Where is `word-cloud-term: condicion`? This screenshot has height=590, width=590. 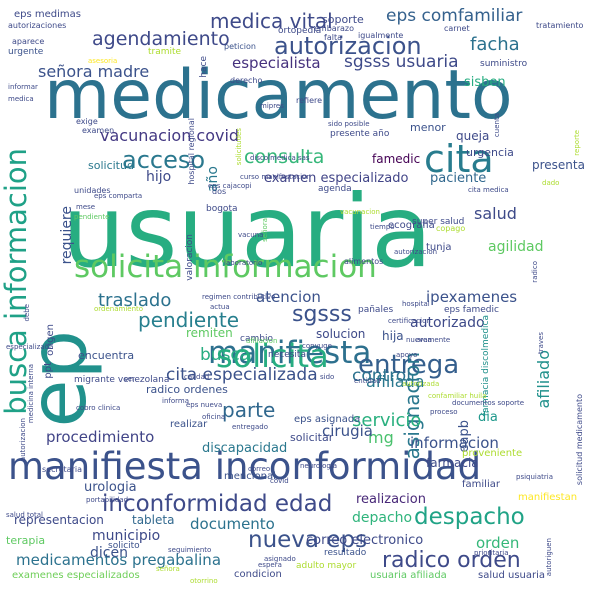
word-cloud-term: condicion is located at coordinates (258, 574).